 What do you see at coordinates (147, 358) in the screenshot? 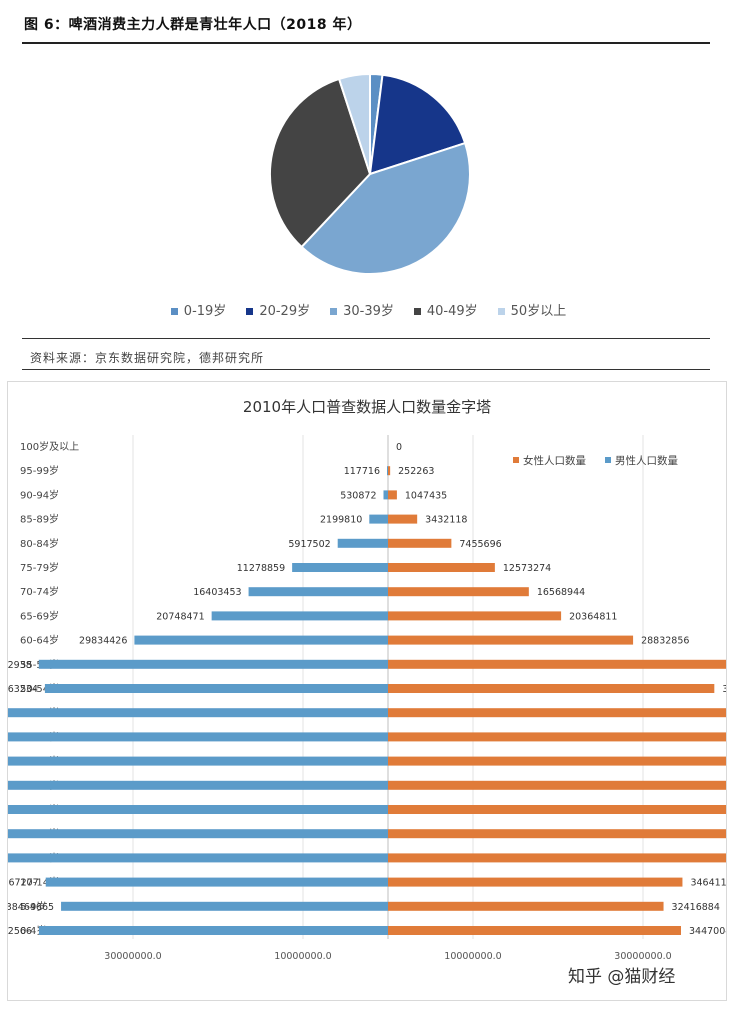
I see `source-note: 资料来源：京东数据研究院，德邦研究所` at bounding box center [147, 358].